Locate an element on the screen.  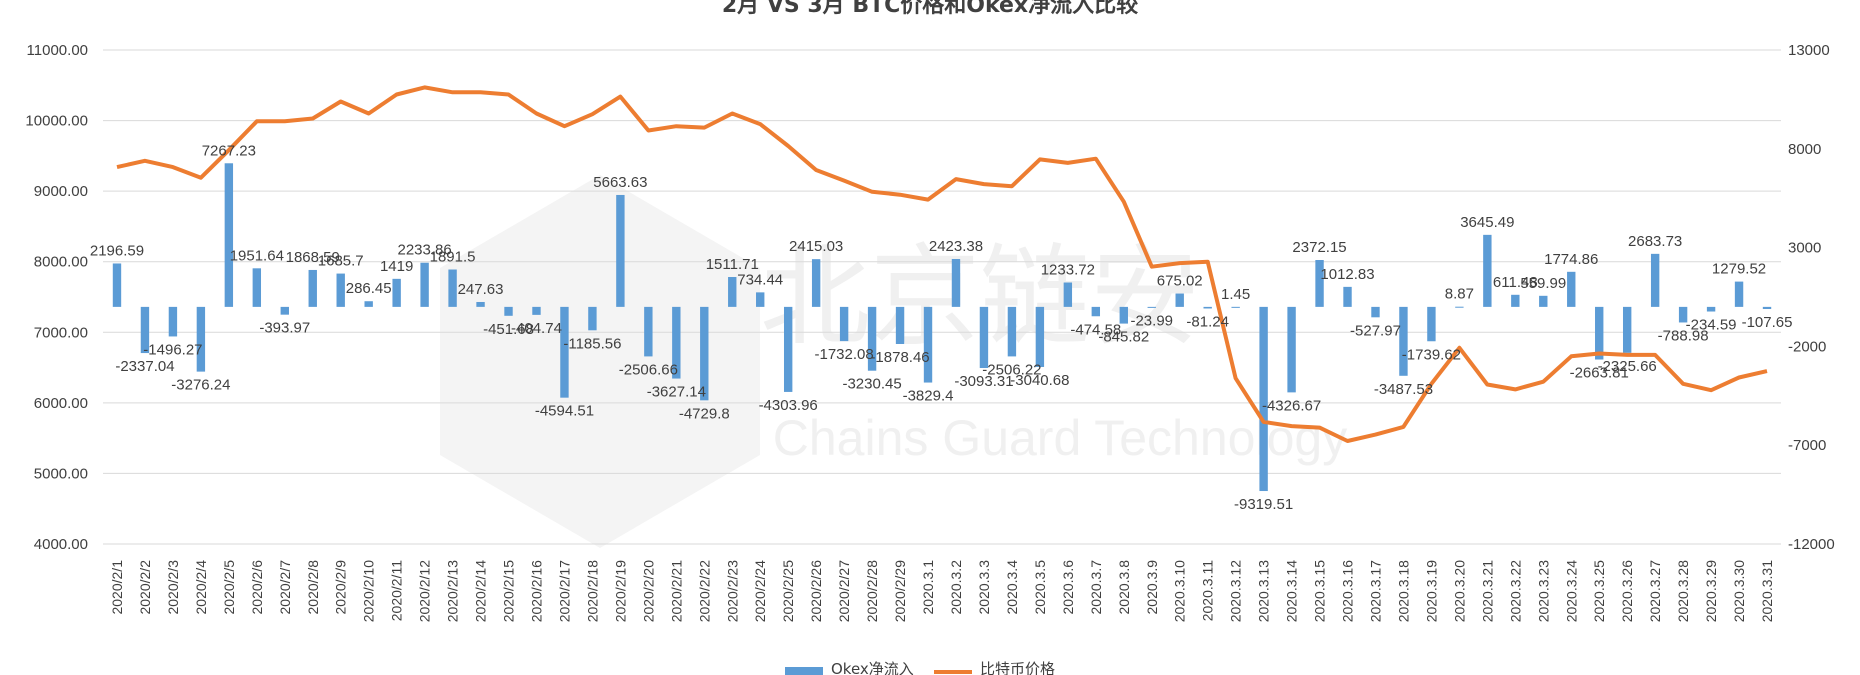
data-label: -4303.96 is located at coordinates (788, 405).